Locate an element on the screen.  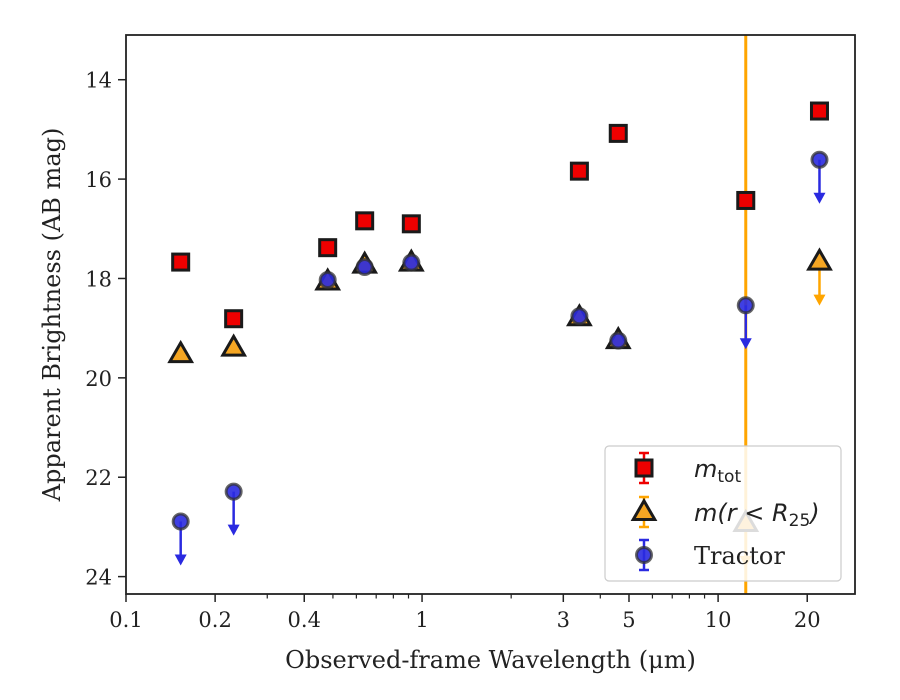
x-tick-label: 1 is located at coordinates (421, 620).